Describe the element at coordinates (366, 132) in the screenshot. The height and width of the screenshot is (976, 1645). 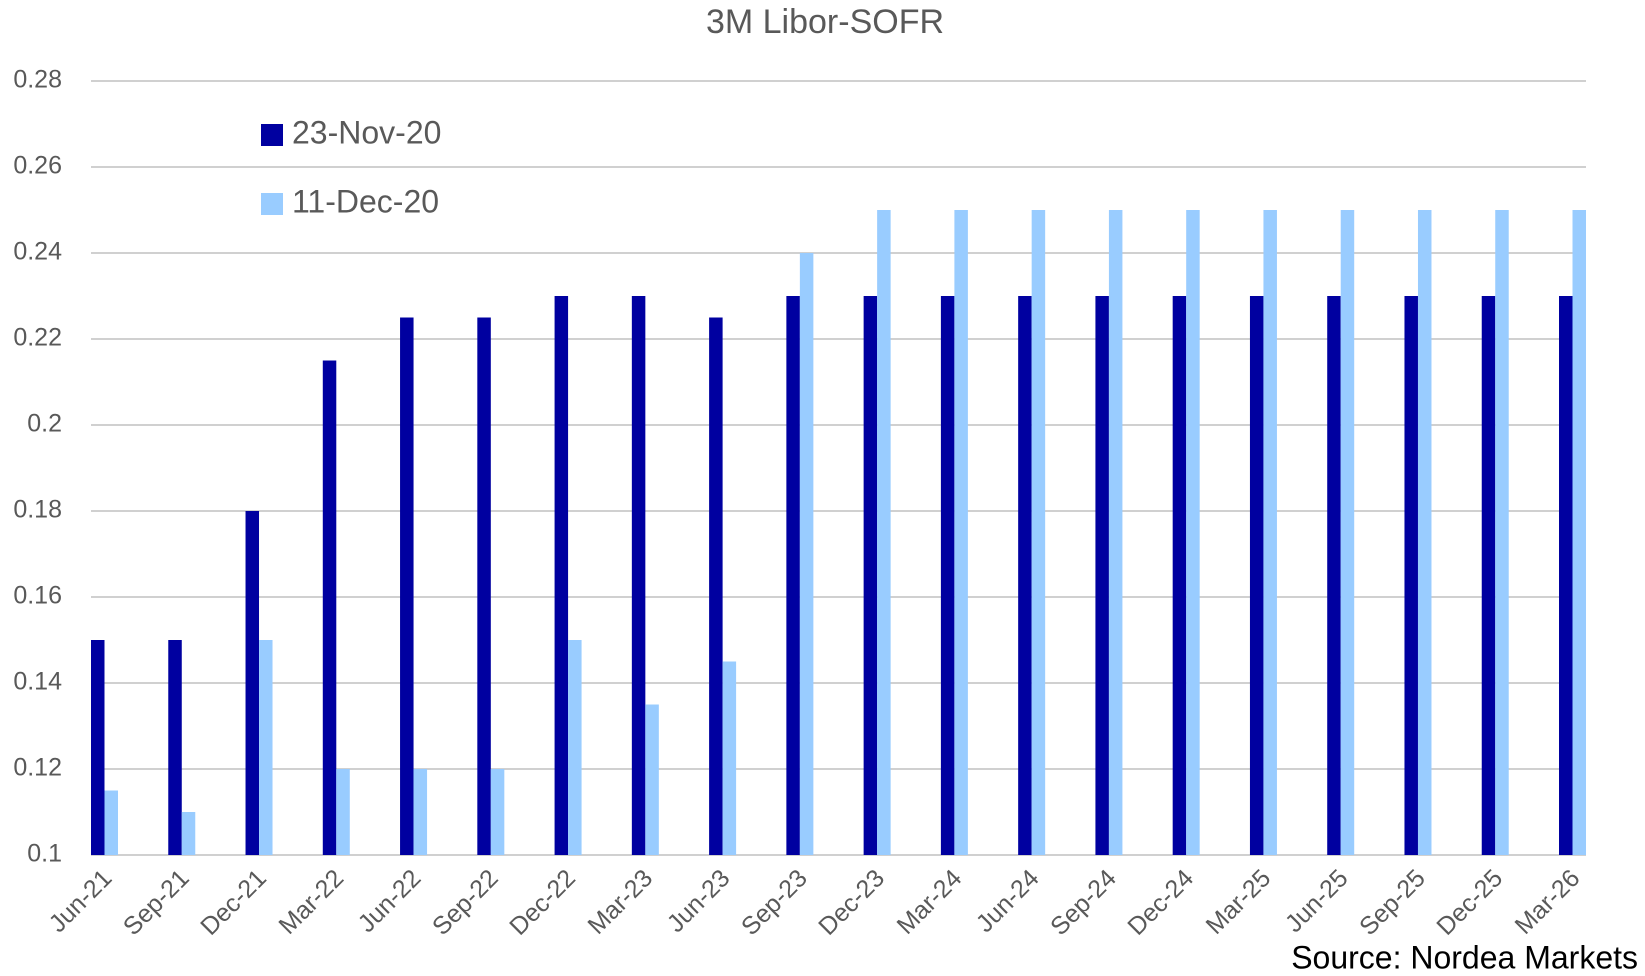
I see `legend-label: 23-Nov-20` at that location.